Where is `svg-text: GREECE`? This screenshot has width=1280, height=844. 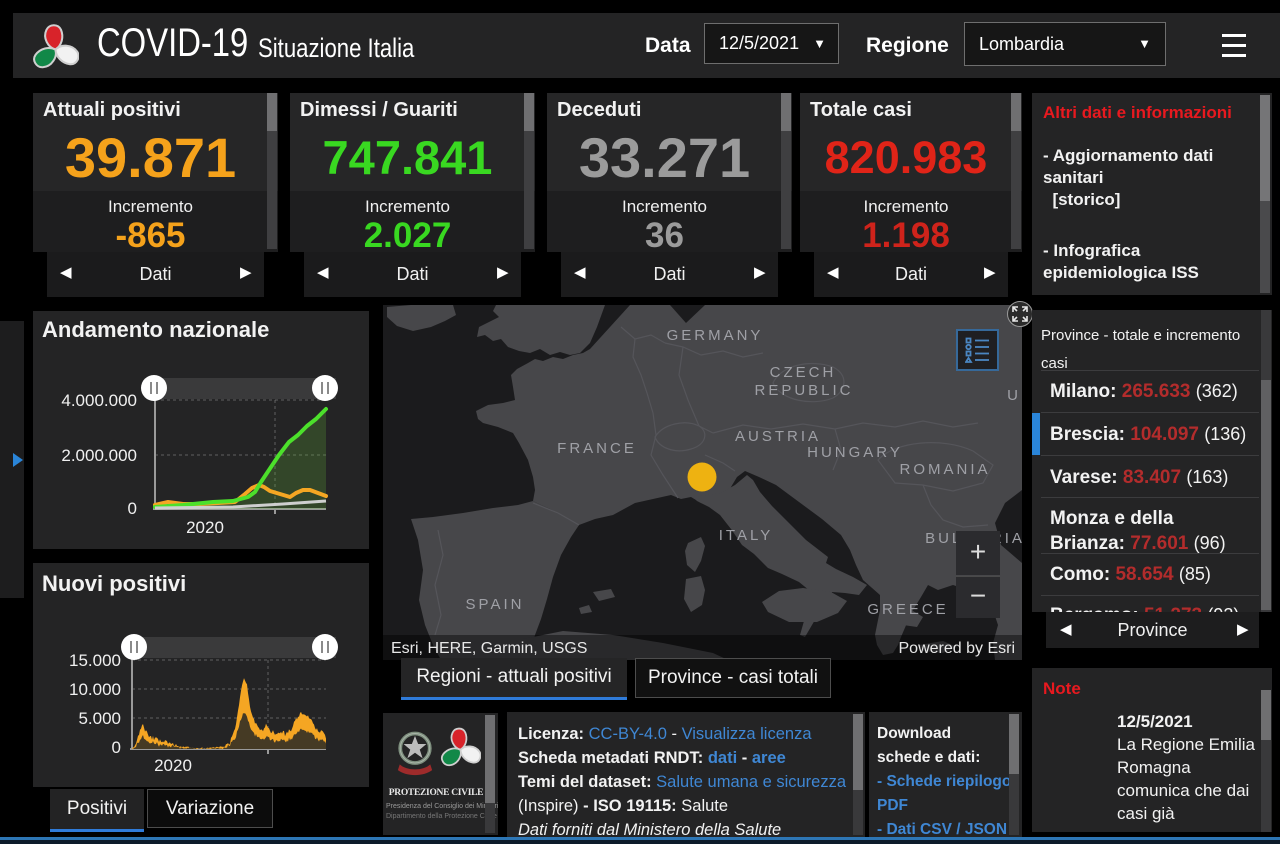 svg-text: GREECE is located at coordinates (907, 609).